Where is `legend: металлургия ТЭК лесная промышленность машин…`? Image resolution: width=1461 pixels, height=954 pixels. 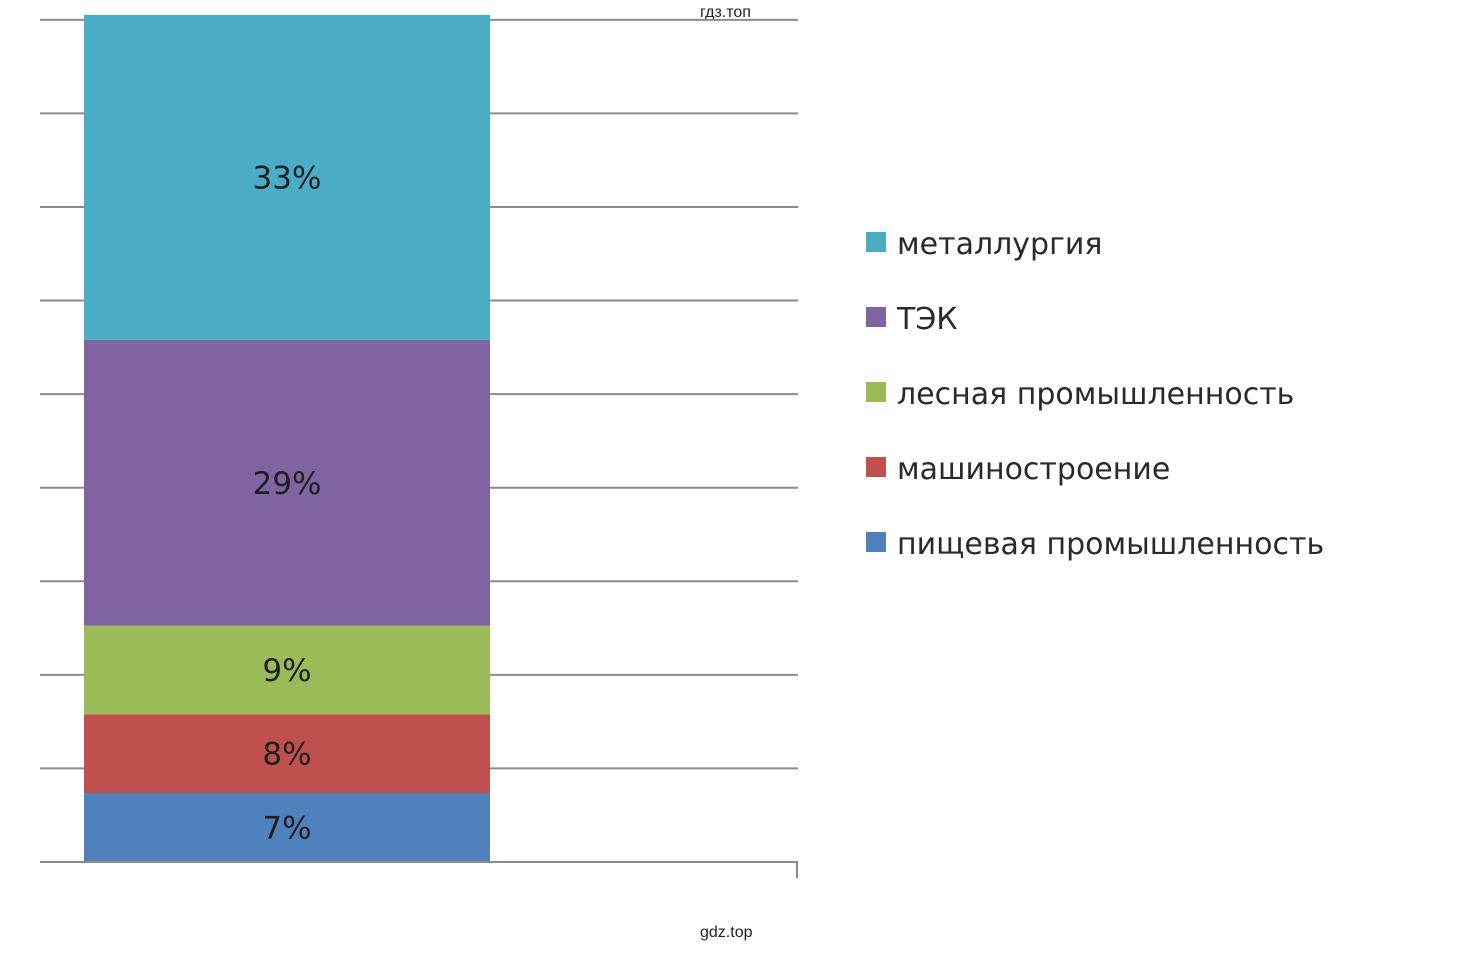 legend: металлургия ТЭК лесная промышленность машин… is located at coordinates (1095, 394).